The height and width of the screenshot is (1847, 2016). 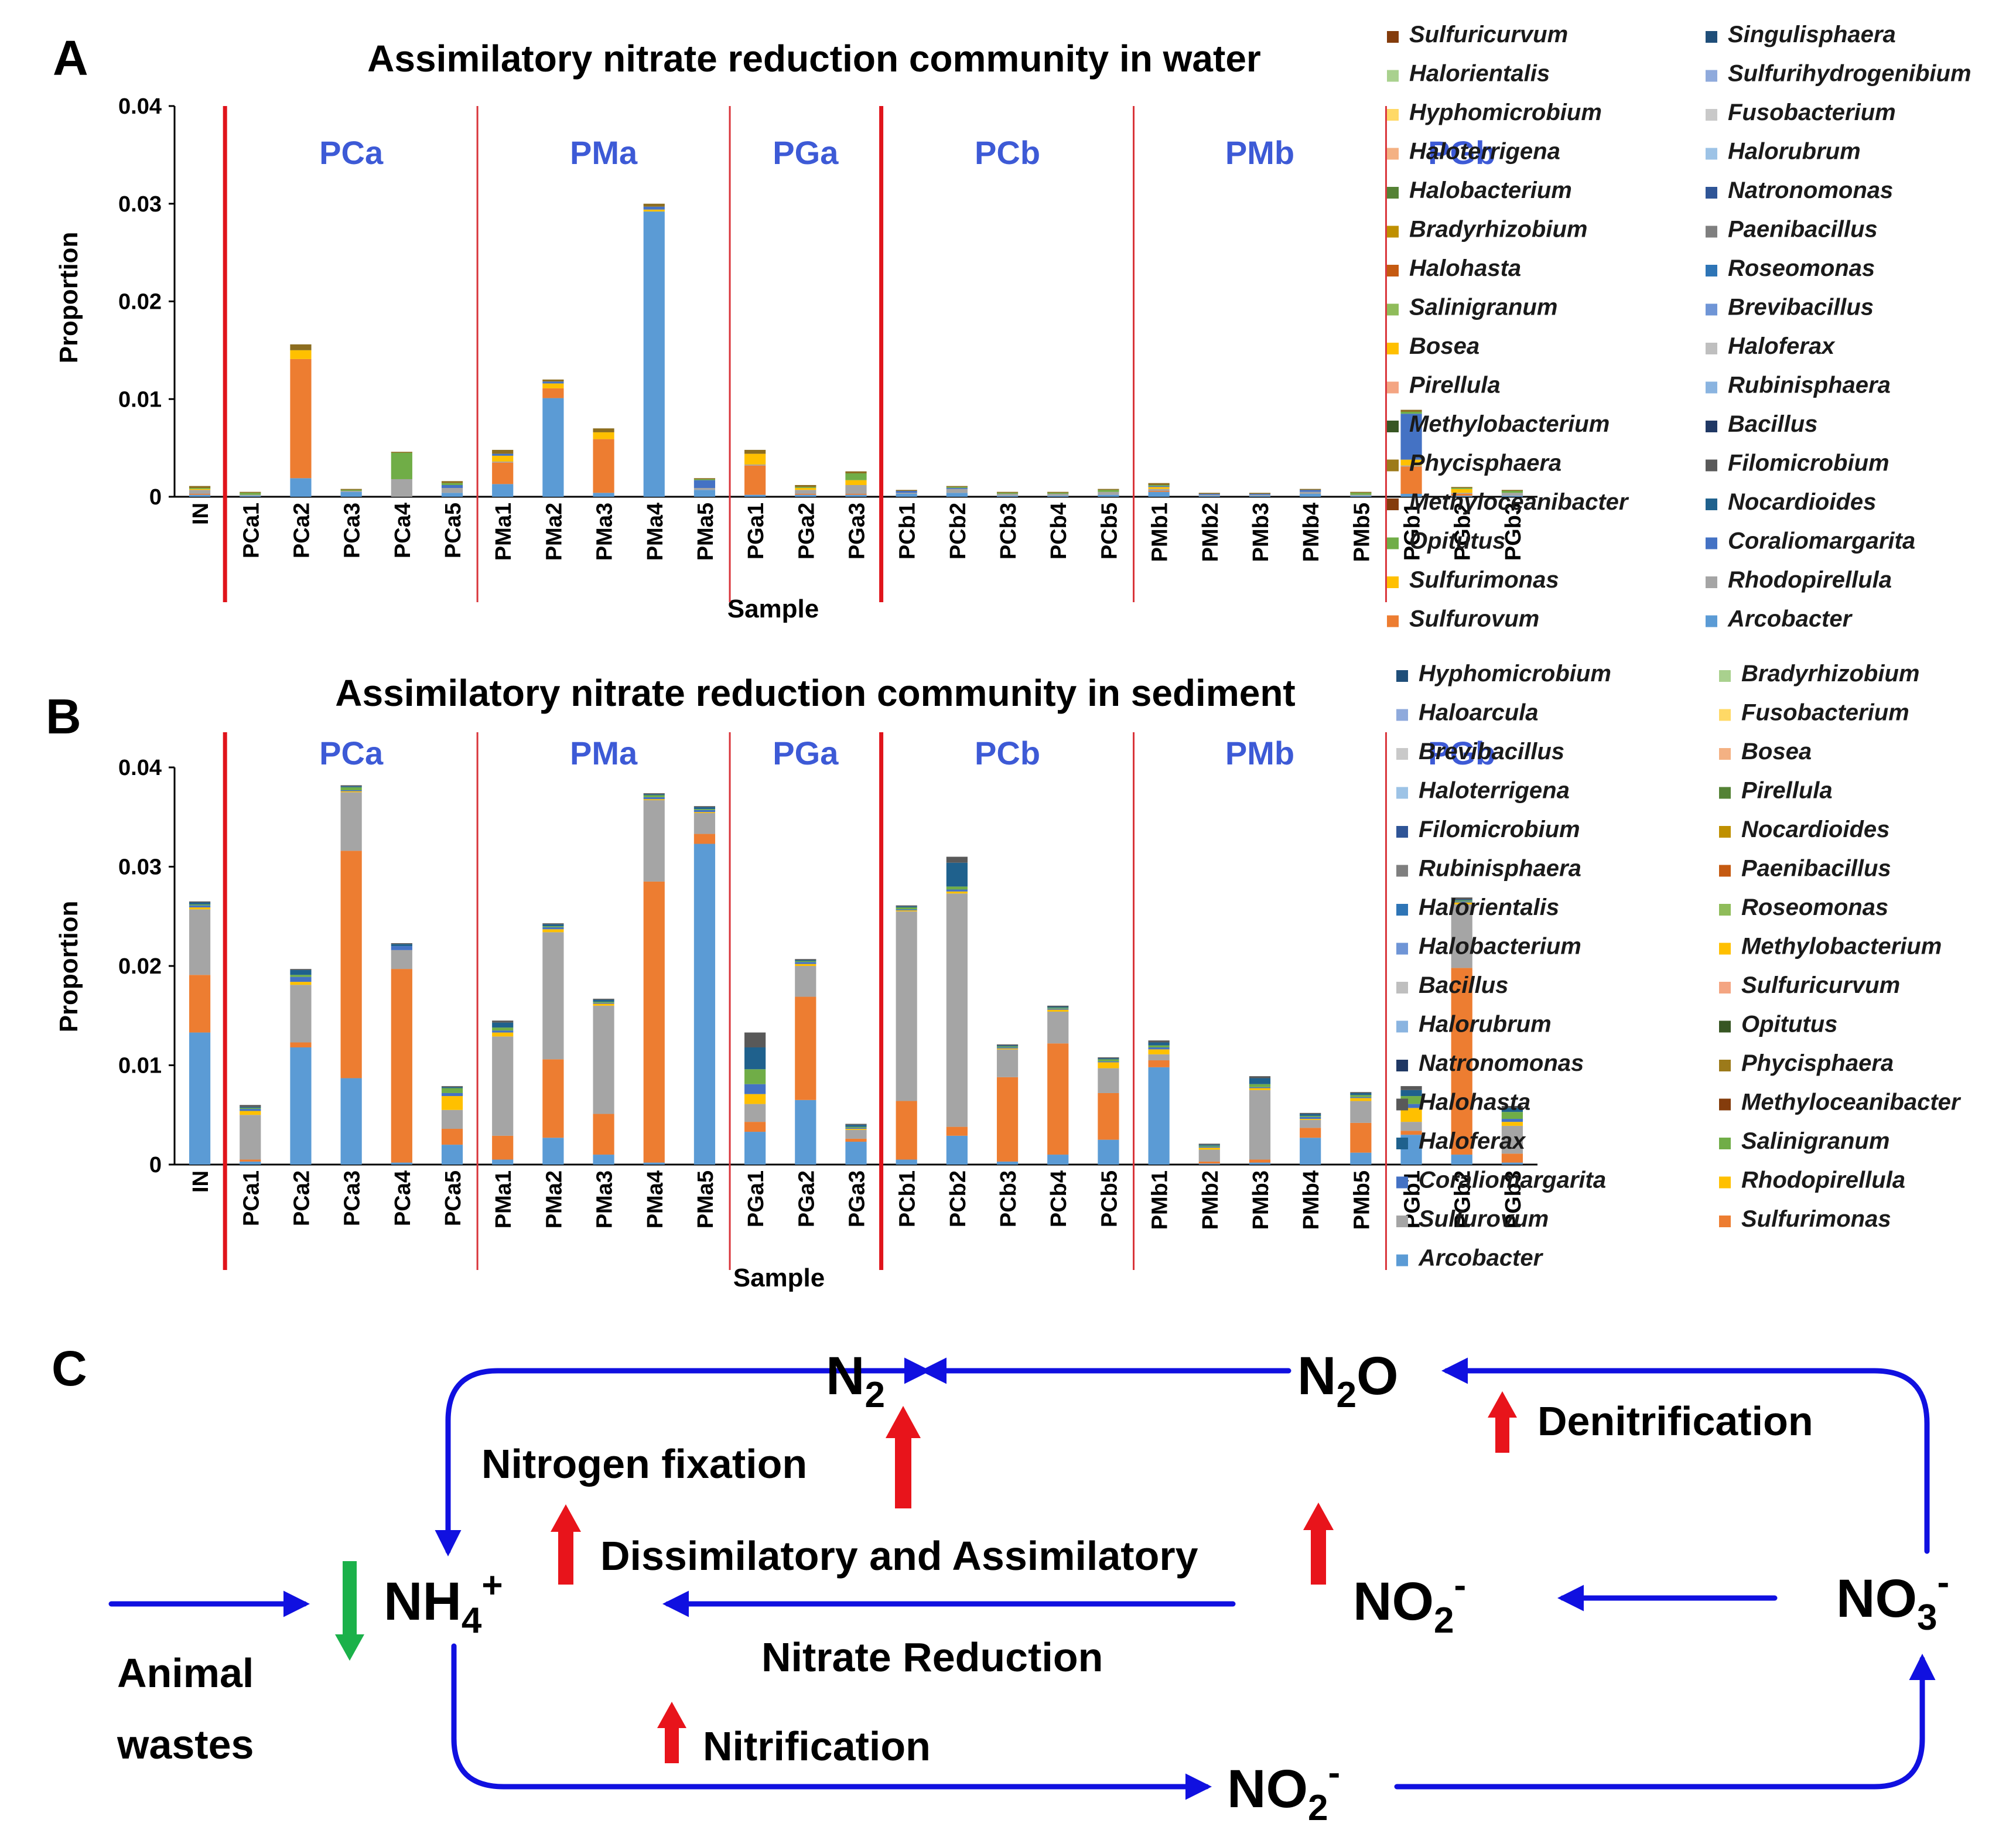 What do you see at coordinates (1513, 1199) in the screenshot?
I see `x-tick-label: PGb3` at bounding box center [1513, 1199].